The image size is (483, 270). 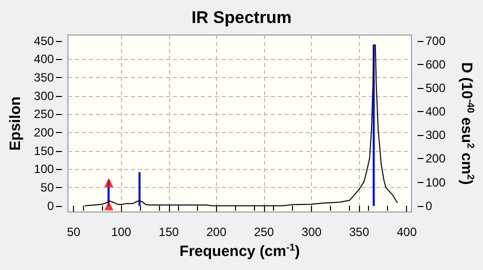 What do you see at coordinates (436, 135) in the screenshot?
I see `y2-tick-label: 300` at bounding box center [436, 135].